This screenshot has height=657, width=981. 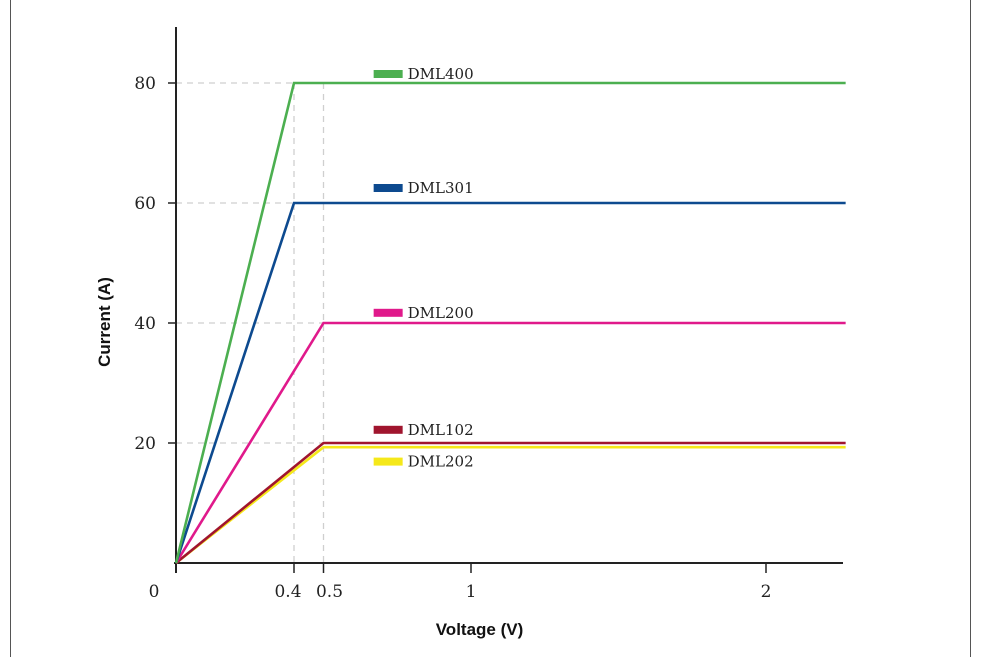 What do you see at coordinates (388, 312) in the screenshot?
I see `legend-swatch-dml200` at bounding box center [388, 312].